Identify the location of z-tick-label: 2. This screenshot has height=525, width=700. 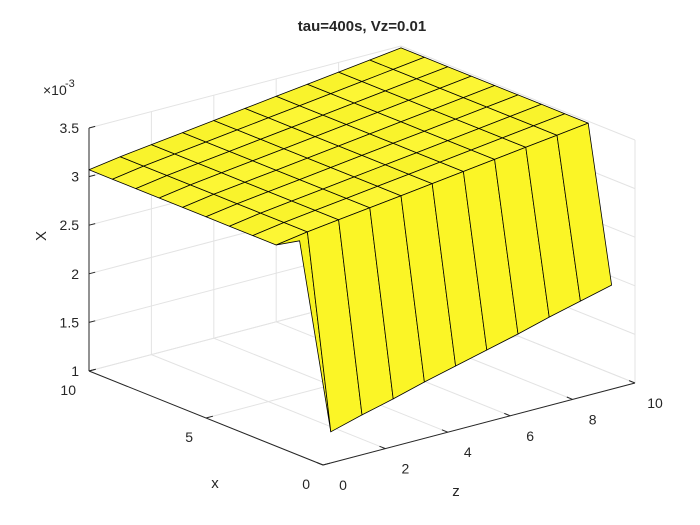
(406, 469).